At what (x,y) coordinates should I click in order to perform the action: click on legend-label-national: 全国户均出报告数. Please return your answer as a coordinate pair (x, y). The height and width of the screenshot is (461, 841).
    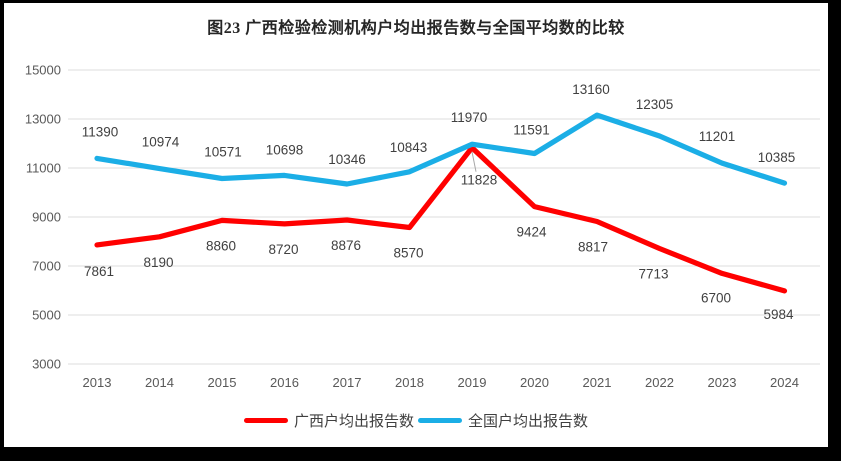
    Looking at the image, I should click on (528, 421).